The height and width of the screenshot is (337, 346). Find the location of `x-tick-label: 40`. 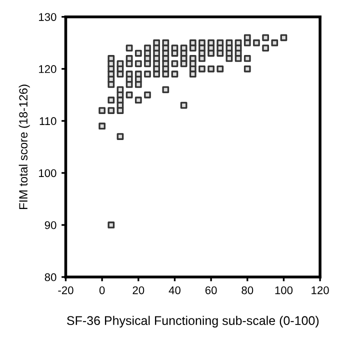

x-tick-label: 40 is located at coordinates (174, 290).